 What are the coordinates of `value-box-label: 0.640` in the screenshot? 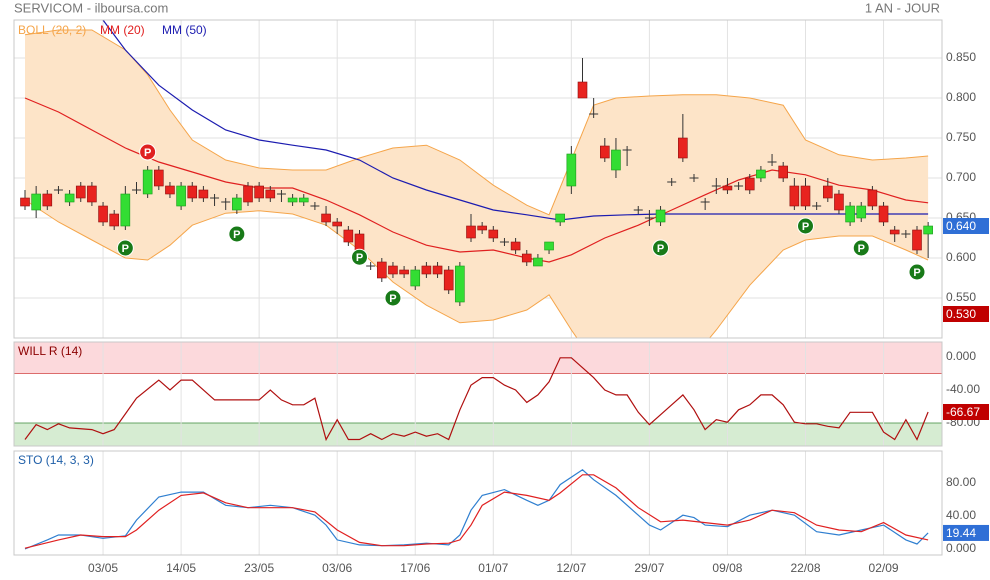 It's located at (961, 226).